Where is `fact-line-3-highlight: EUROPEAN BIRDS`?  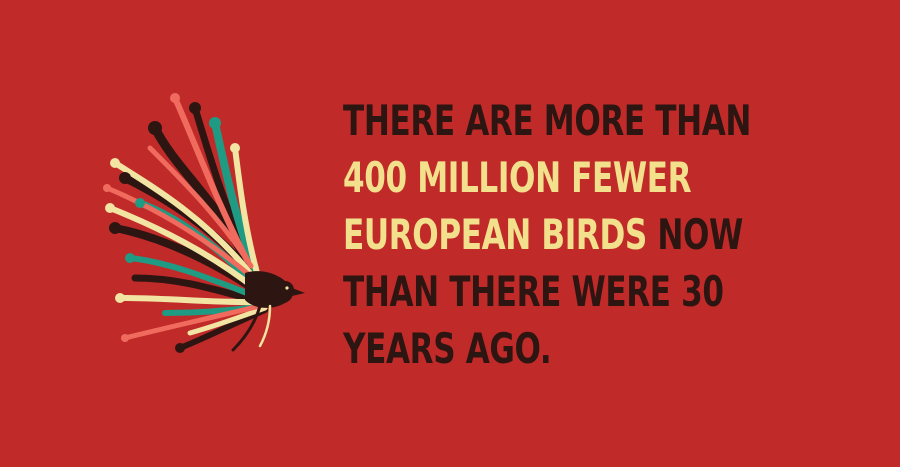 fact-line-3-highlight: EUROPEAN BIRDS is located at coordinates (495, 234).